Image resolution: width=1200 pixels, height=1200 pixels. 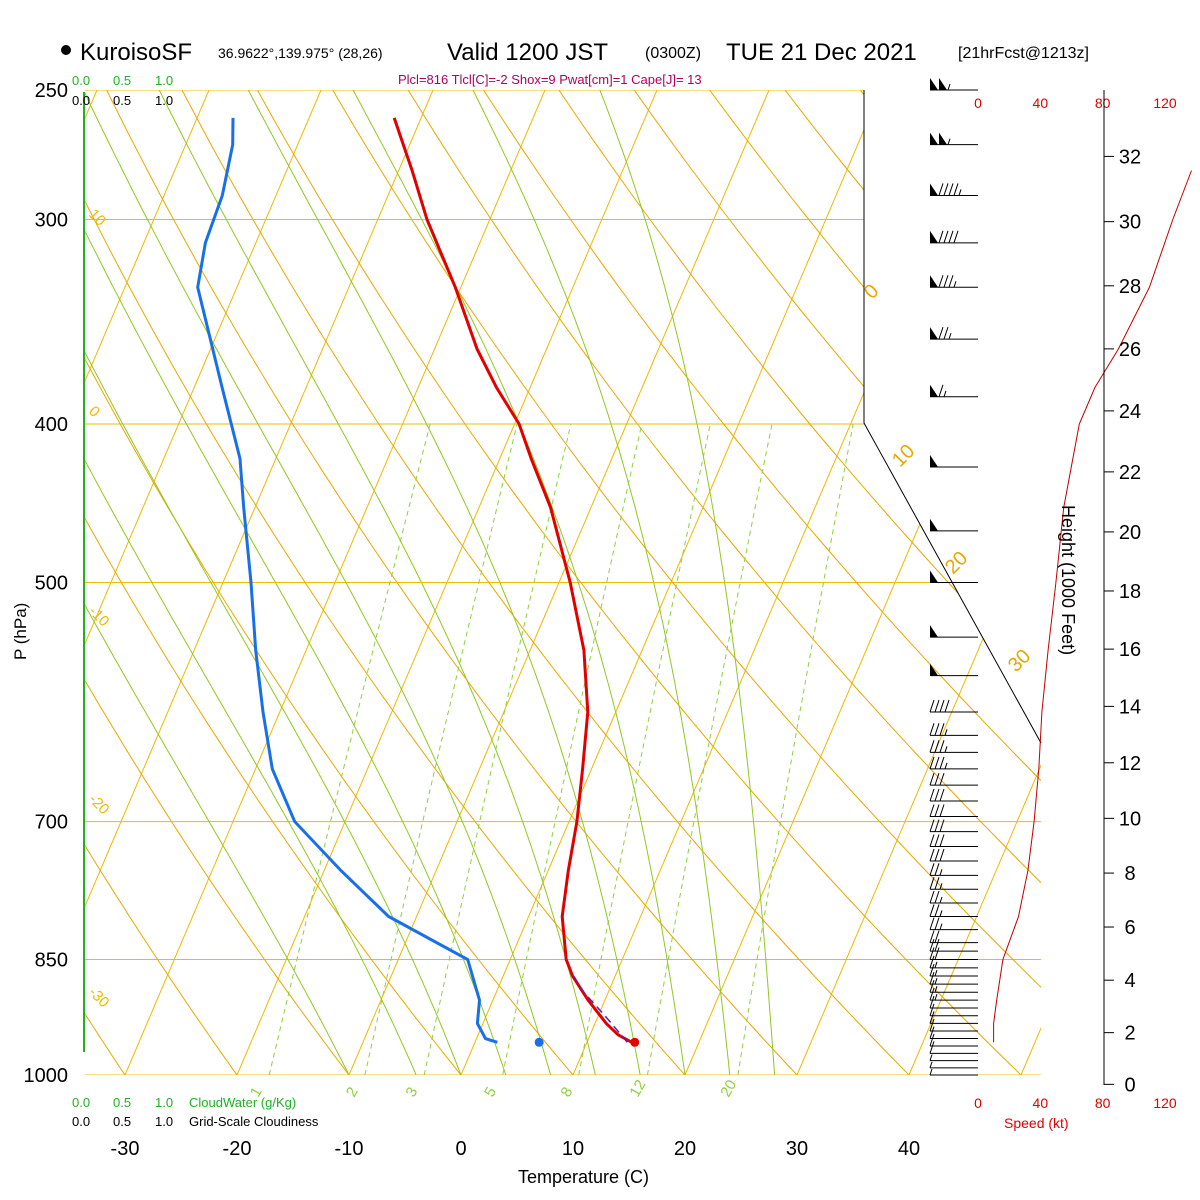 What do you see at coordinates (1130, 287) in the screenshot?
I see `height-tick-label: 28` at bounding box center [1130, 287].